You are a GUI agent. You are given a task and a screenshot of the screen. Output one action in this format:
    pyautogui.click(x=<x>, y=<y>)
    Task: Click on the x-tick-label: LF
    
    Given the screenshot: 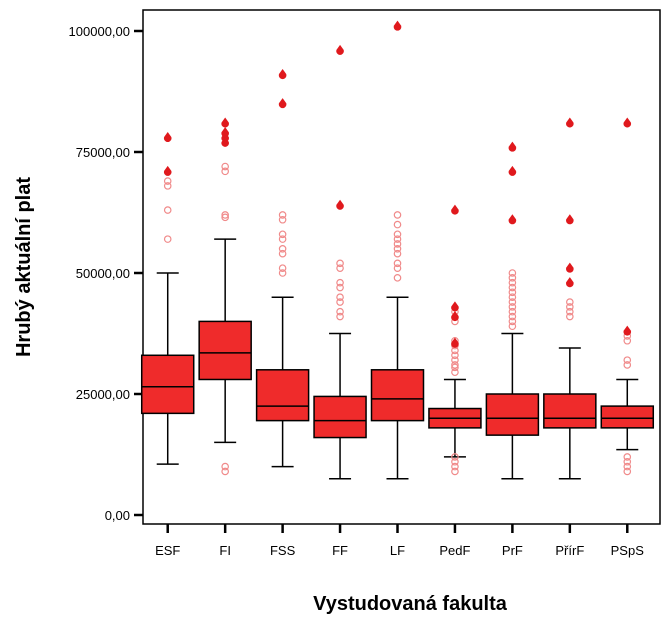 What is the action you would take?
    pyautogui.click(x=397, y=550)
    